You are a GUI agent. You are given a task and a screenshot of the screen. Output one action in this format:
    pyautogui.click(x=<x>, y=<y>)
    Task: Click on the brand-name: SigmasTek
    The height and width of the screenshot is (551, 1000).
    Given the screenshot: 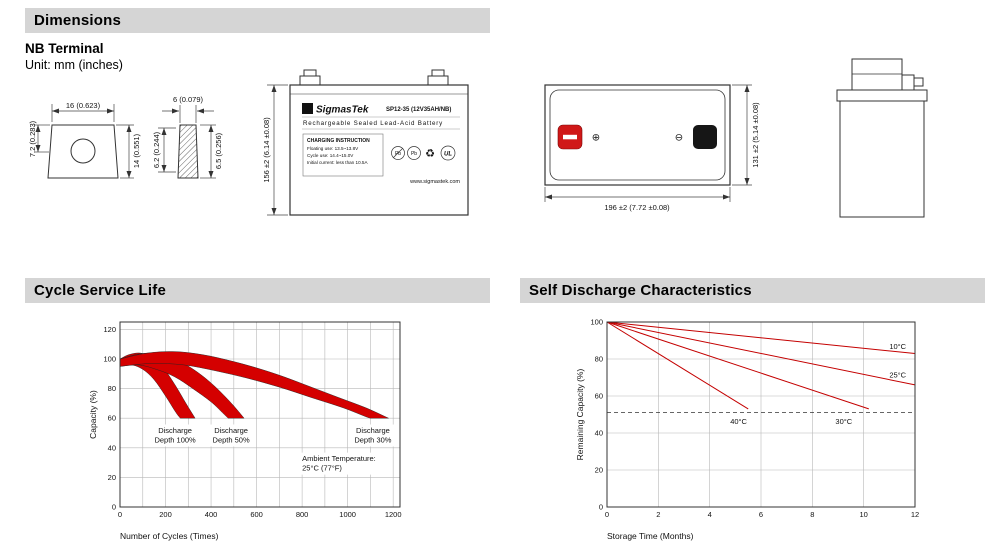 What is the action you would take?
    pyautogui.click(x=342, y=110)
    